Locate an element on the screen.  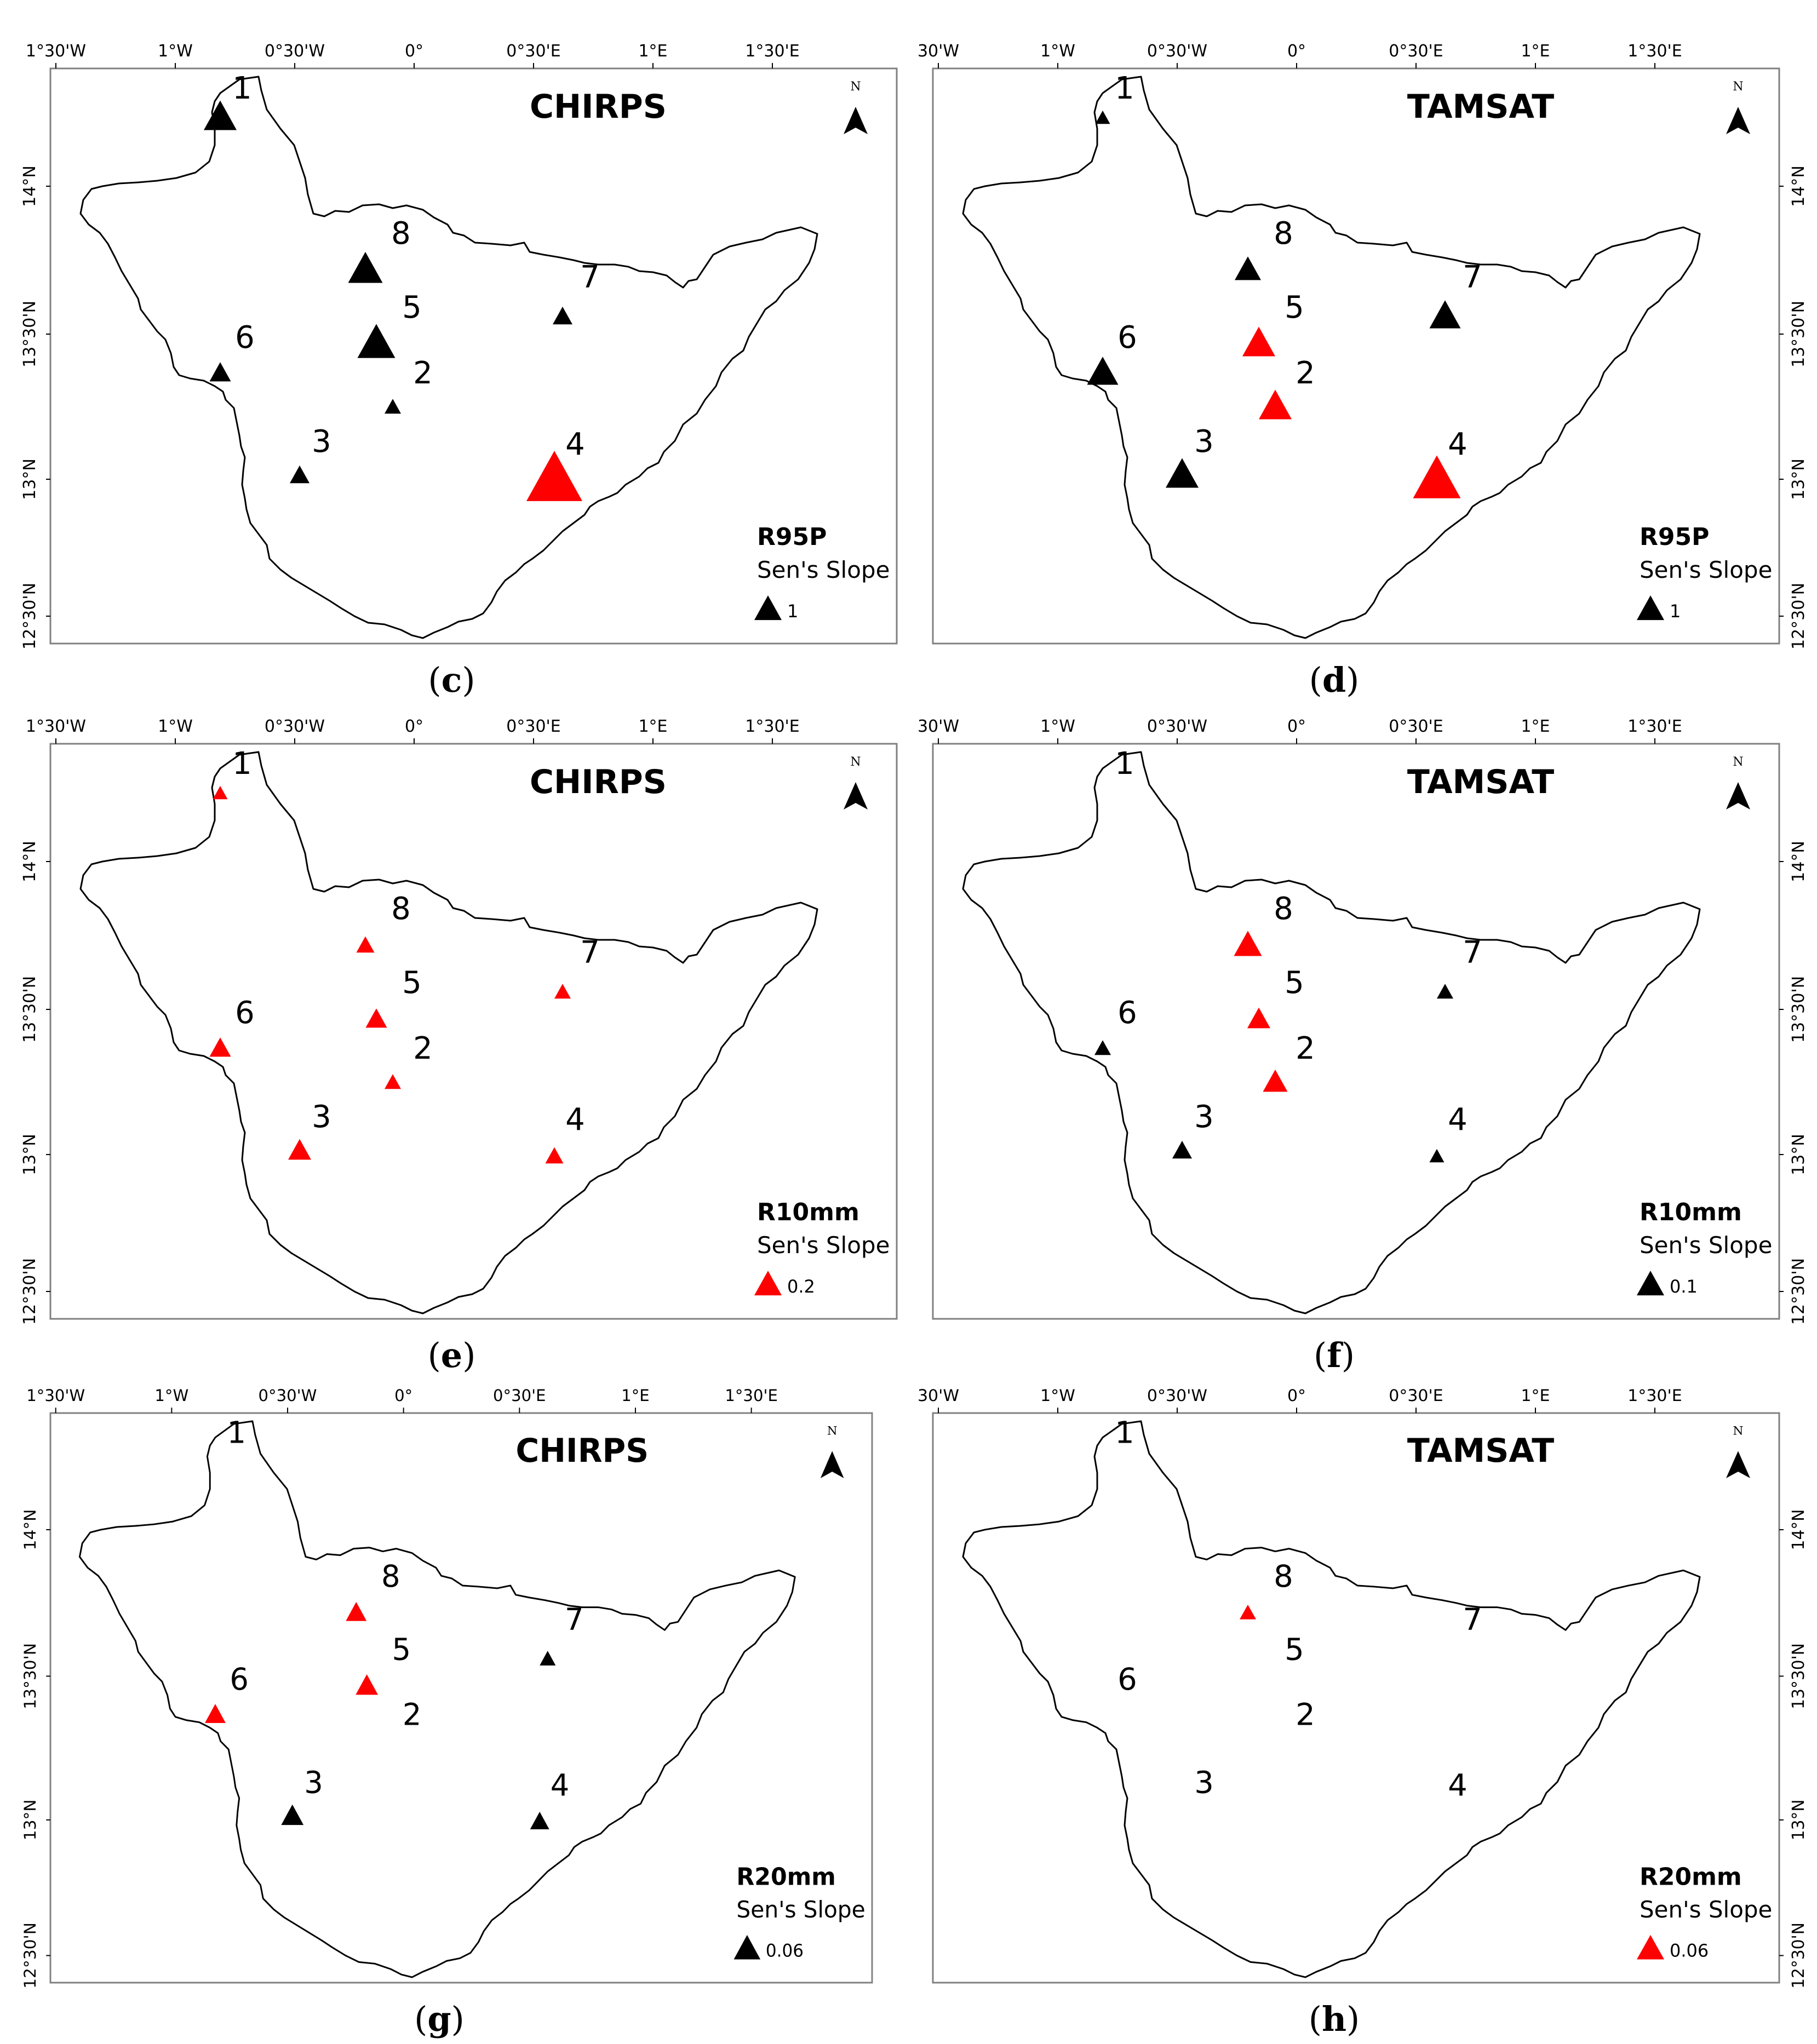
legend-value: 0.2 is located at coordinates (801, 1287).